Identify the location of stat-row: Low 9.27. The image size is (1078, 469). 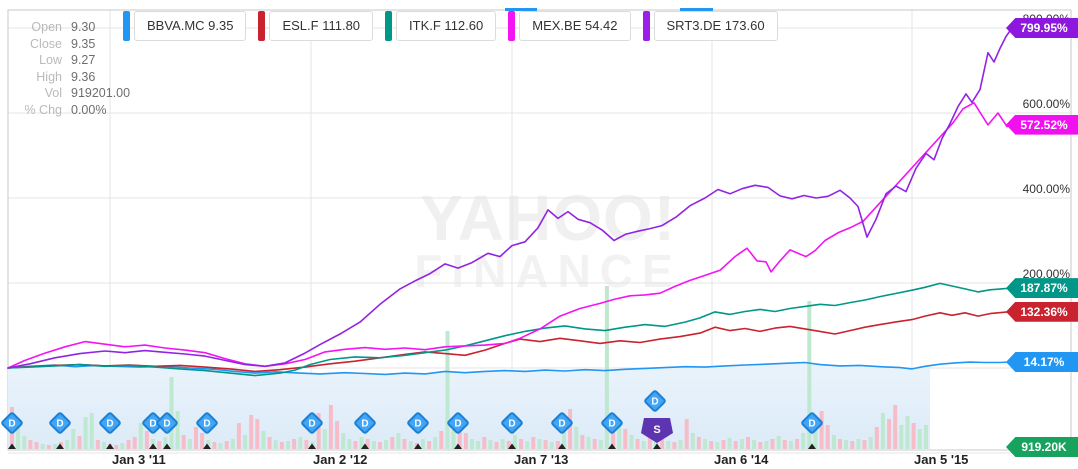
(72, 60).